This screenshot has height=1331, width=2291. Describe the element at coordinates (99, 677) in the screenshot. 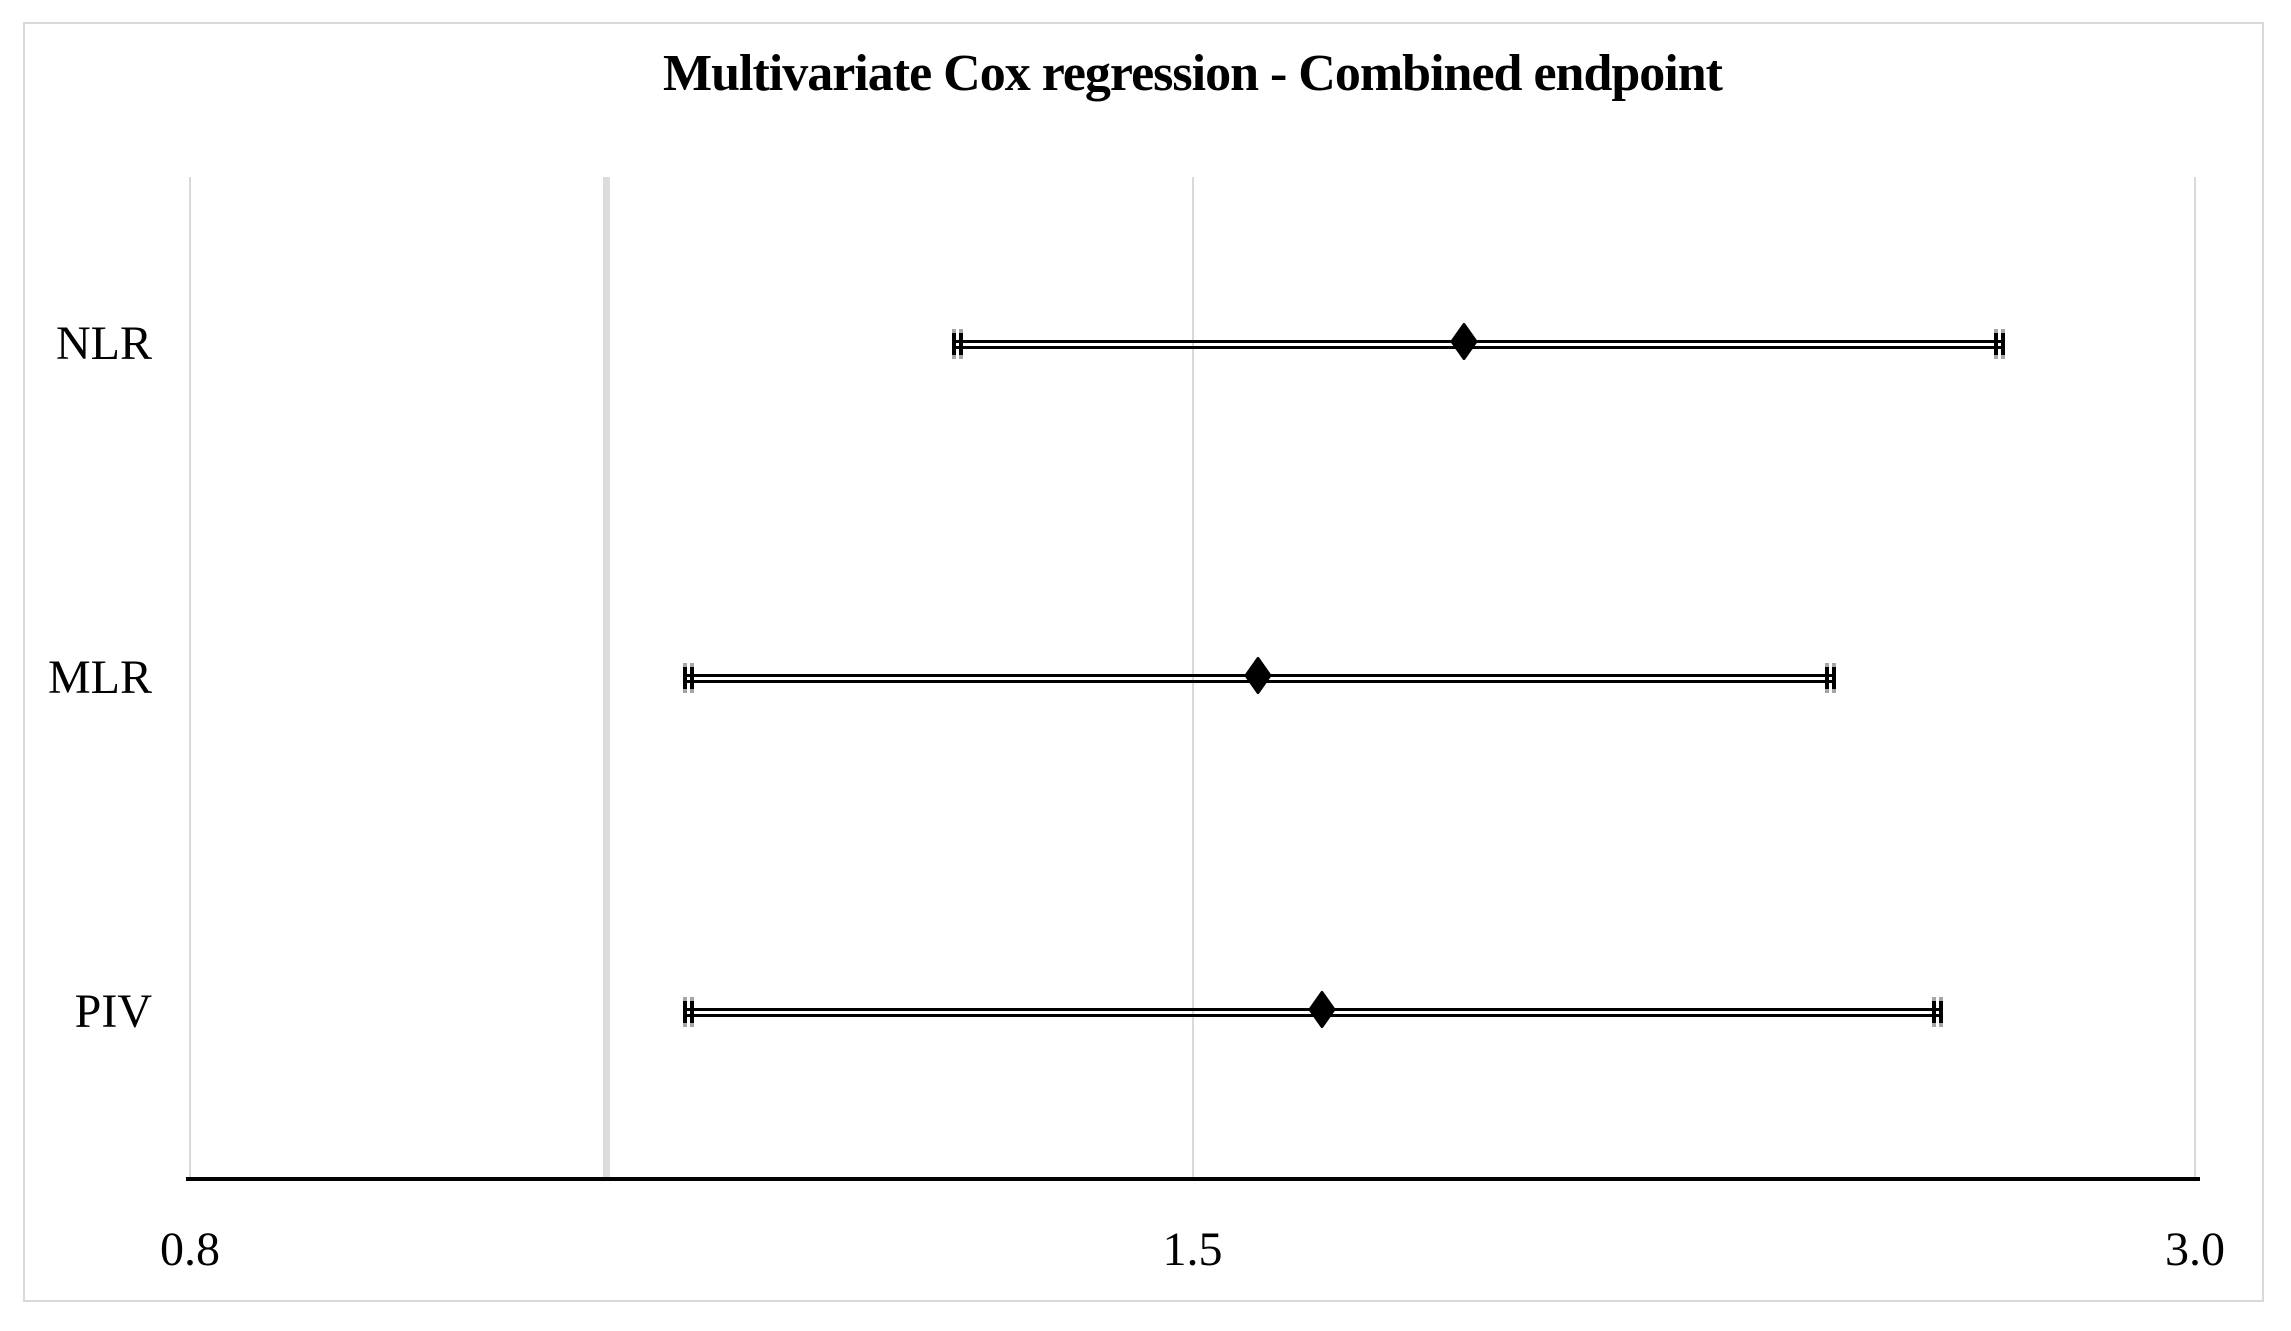

I see `row-label-mlr: MLR` at that location.